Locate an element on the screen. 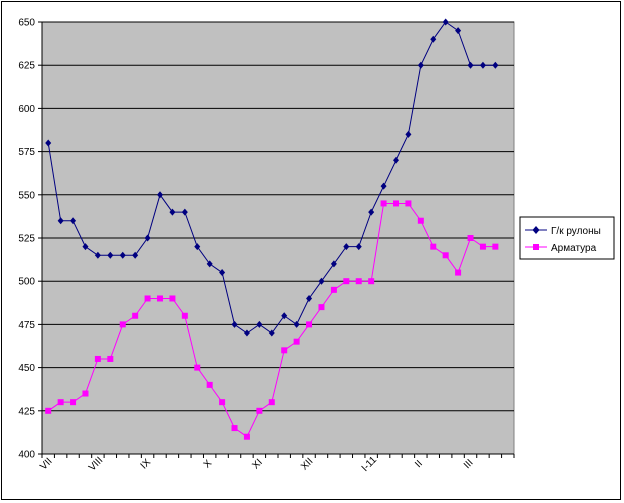  x-tick-label: II is located at coordinates (419, 464).